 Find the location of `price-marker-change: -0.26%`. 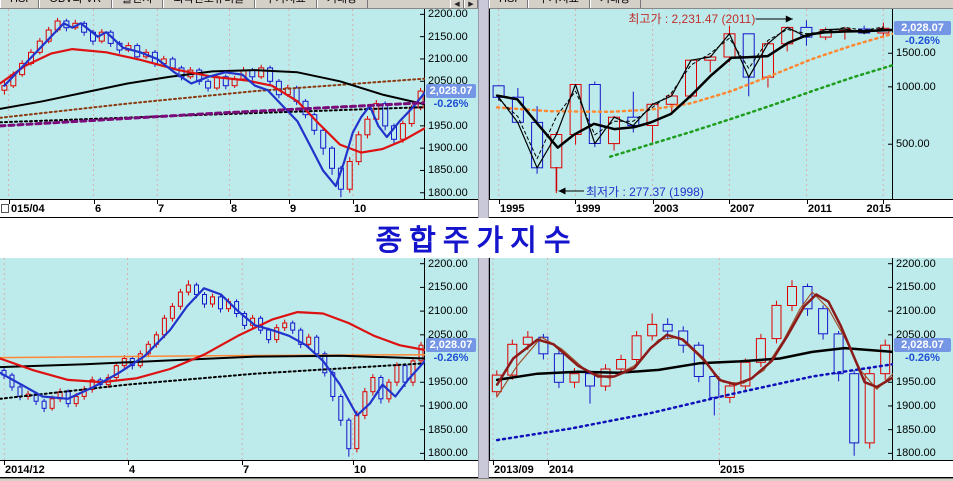

price-marker-change: -0.26% is located at coordinates (451, 358).